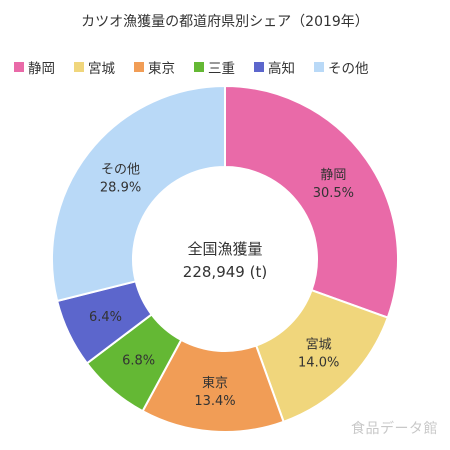 This screenshot has height=450, width=450. I want to click on center-label: 全国漁獲量, so click(224, 249).